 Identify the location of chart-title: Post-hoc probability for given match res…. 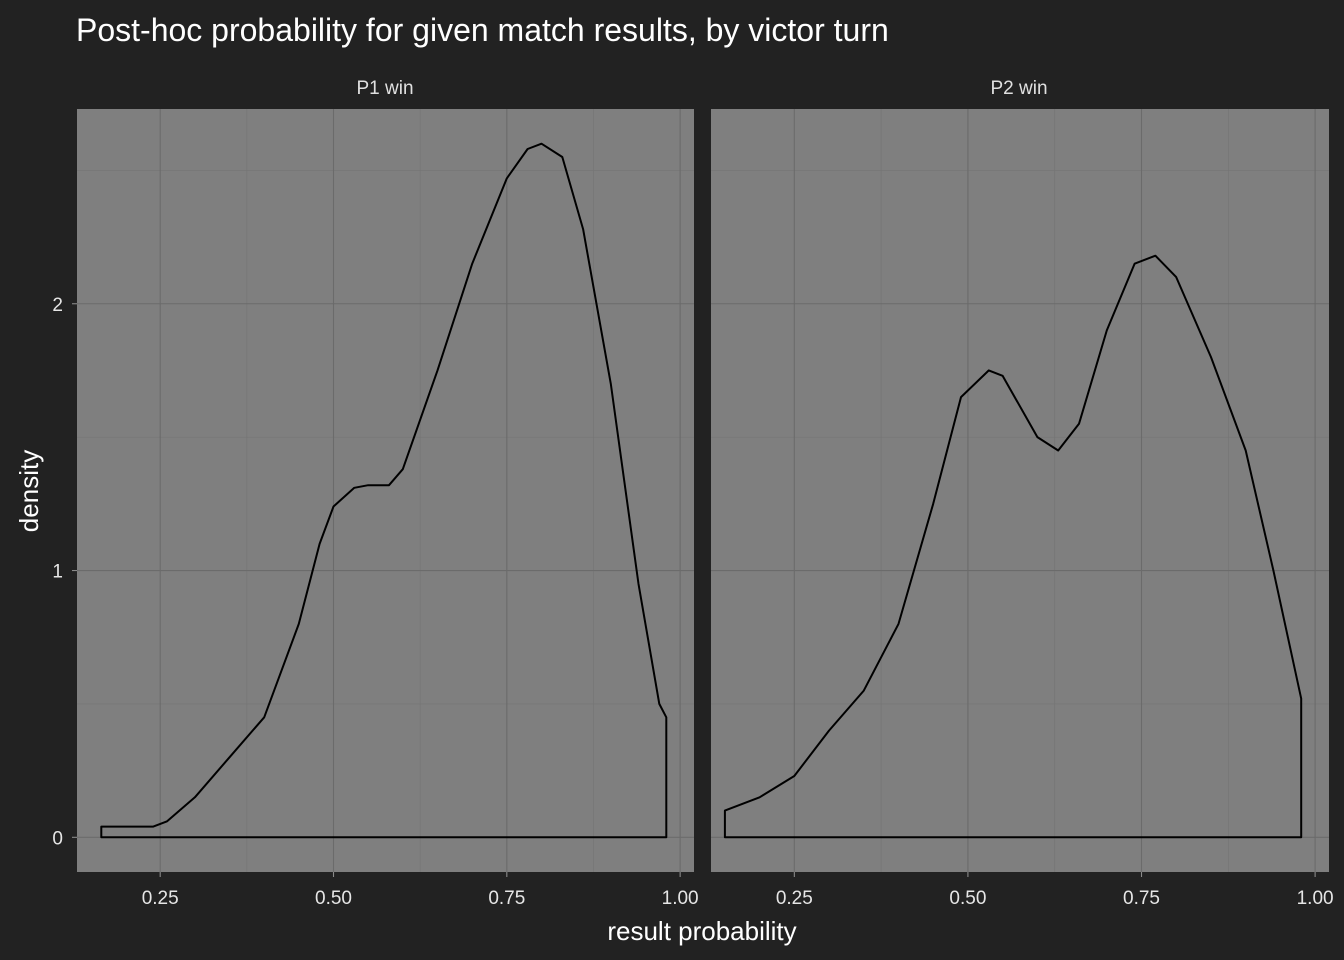
(482, 30).